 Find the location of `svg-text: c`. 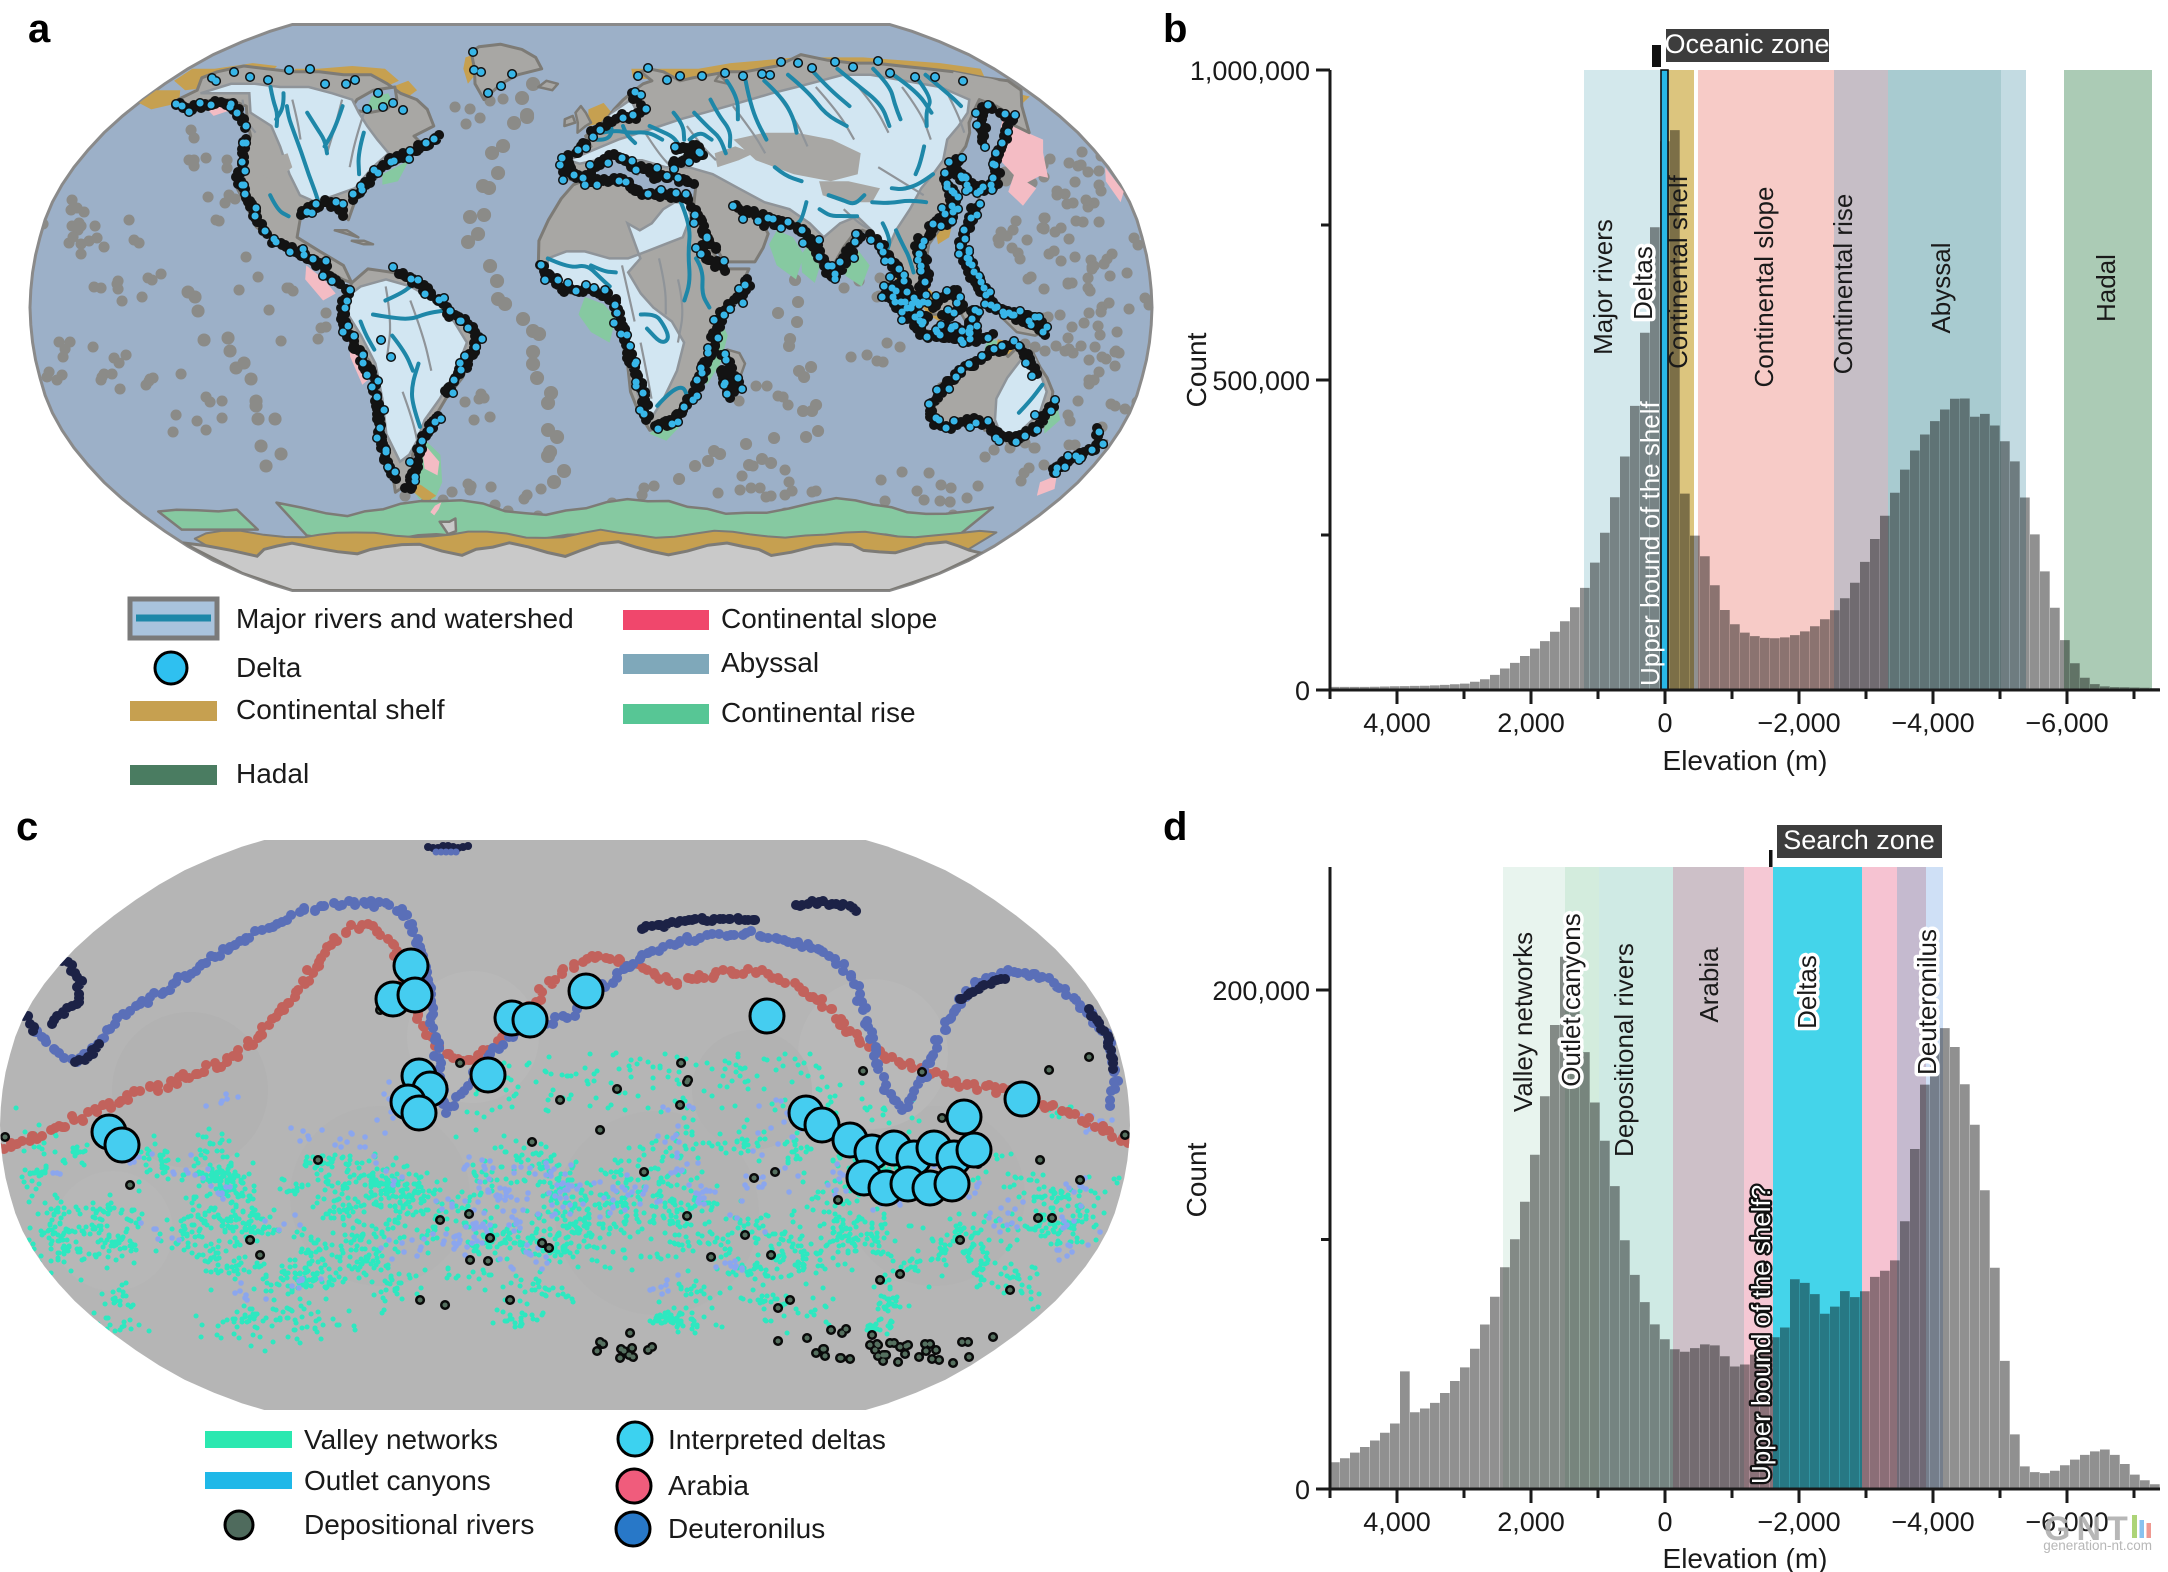

svg-text: c is located at coordinates (27, 827).